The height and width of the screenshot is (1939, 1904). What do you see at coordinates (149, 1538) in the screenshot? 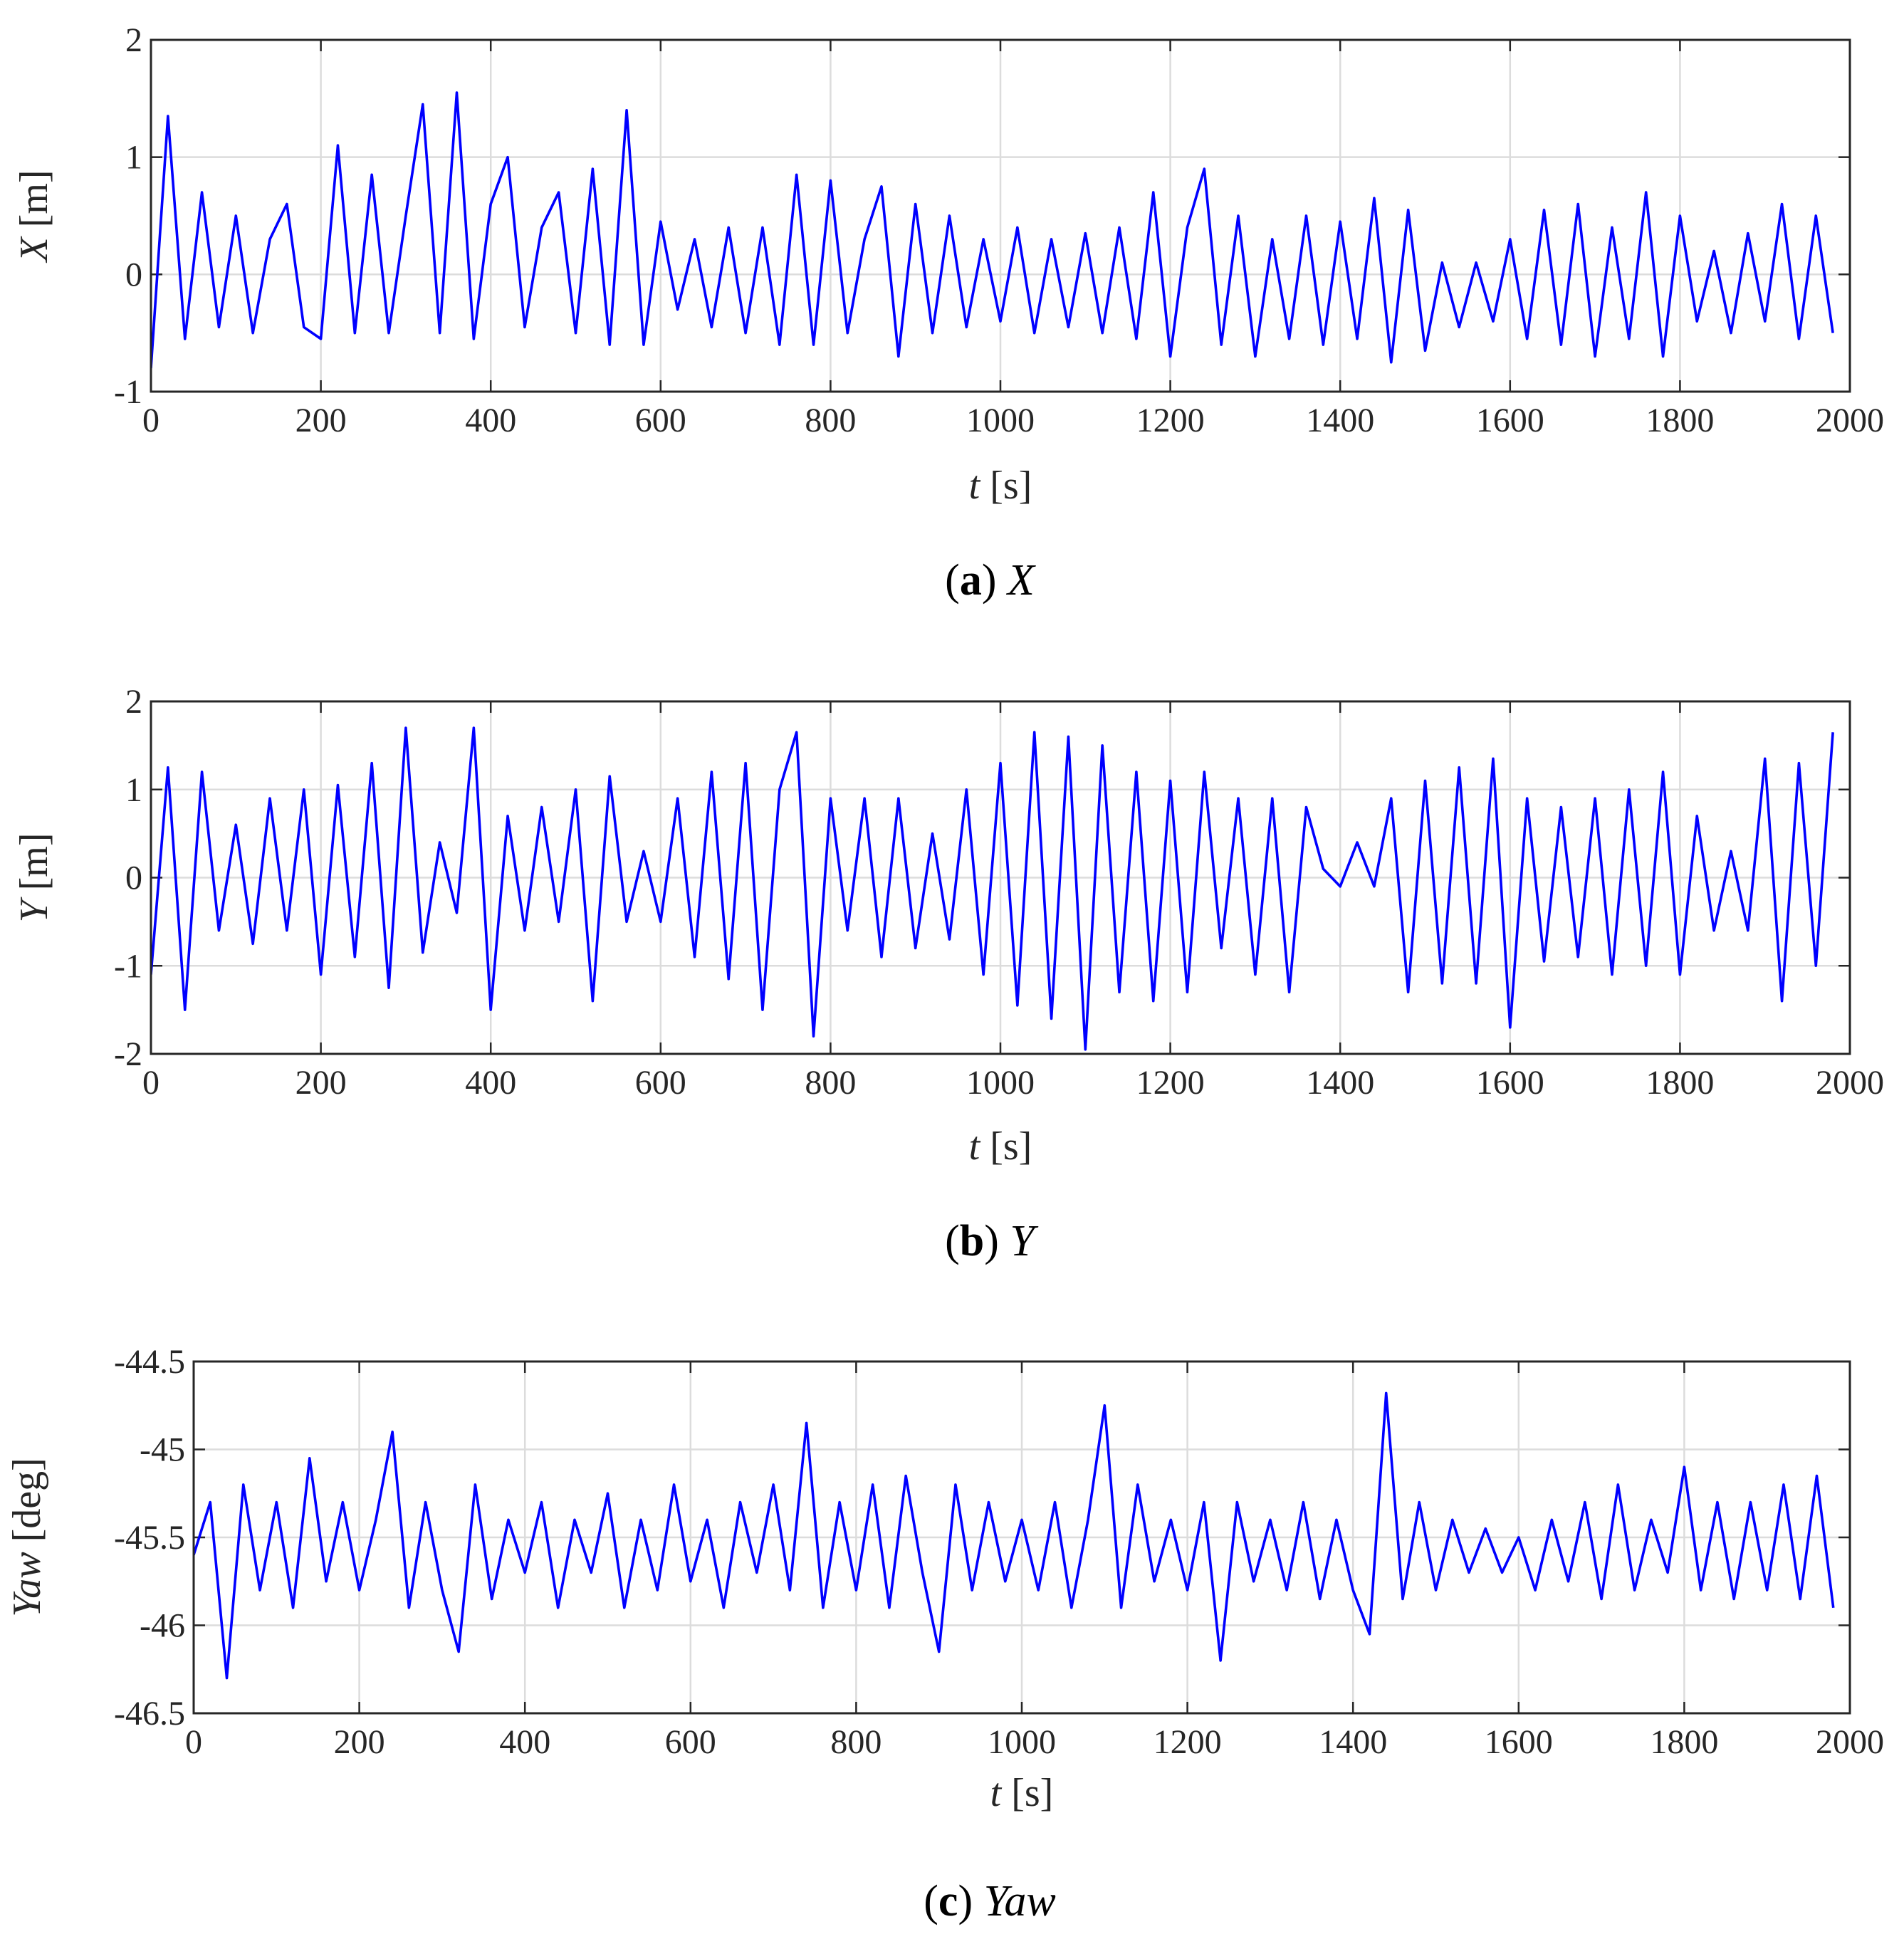
I see `y-tick-label: -45.5` at bounding box center [149, 1538].